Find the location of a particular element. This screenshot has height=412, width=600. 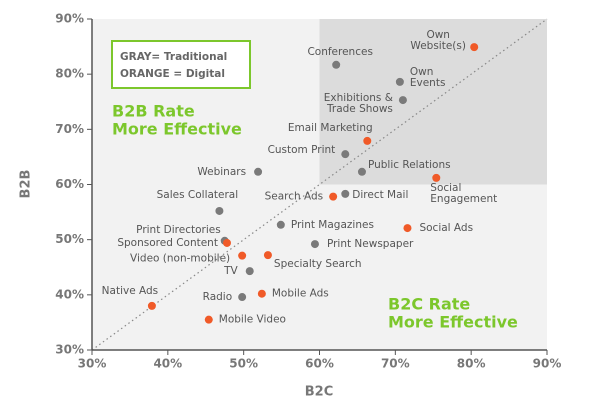

point-label: Public Relations is located at coordinates (409, 165).